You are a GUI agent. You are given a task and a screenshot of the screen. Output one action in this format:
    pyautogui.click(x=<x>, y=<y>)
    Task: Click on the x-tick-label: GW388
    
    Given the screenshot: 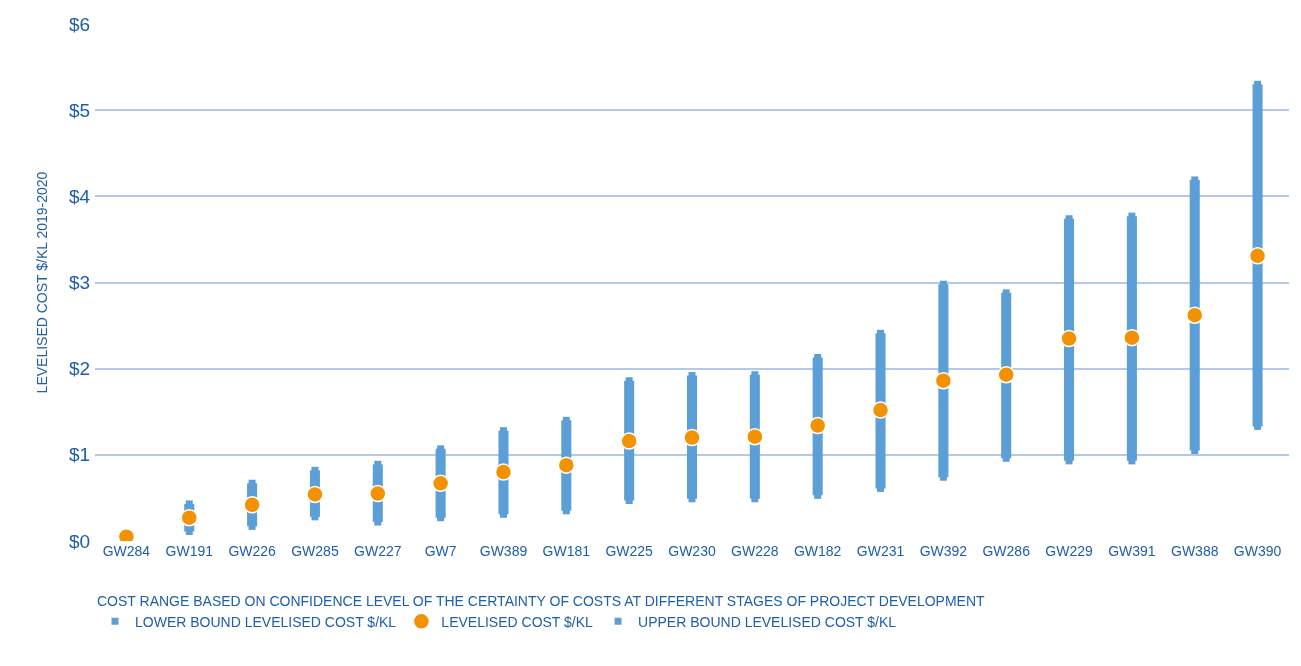 What is the action you would take?
    pyautogui.click(x=1195, y=551)
    